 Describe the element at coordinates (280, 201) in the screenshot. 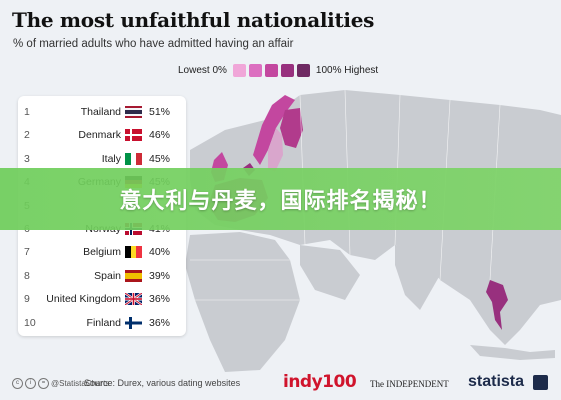

I see `banner-text: 意大利与丹麦，国际排名揭秘！` at that location.